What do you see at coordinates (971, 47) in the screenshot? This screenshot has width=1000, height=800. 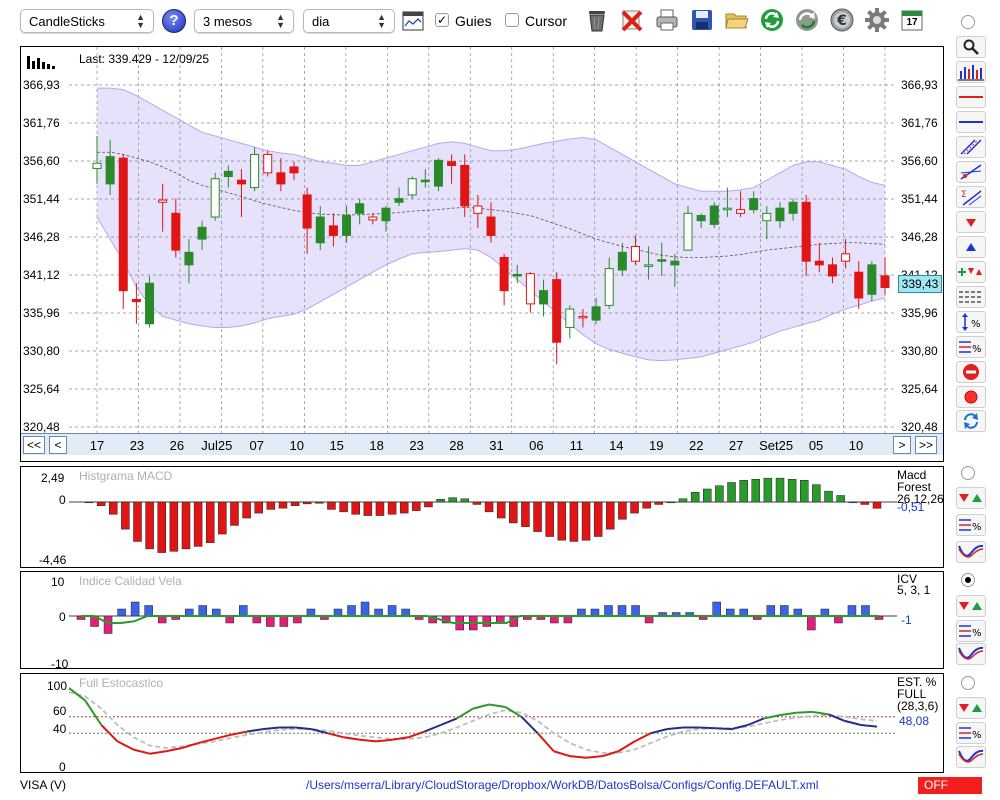 I see `zoom-button` at bounding box center [971, 47].